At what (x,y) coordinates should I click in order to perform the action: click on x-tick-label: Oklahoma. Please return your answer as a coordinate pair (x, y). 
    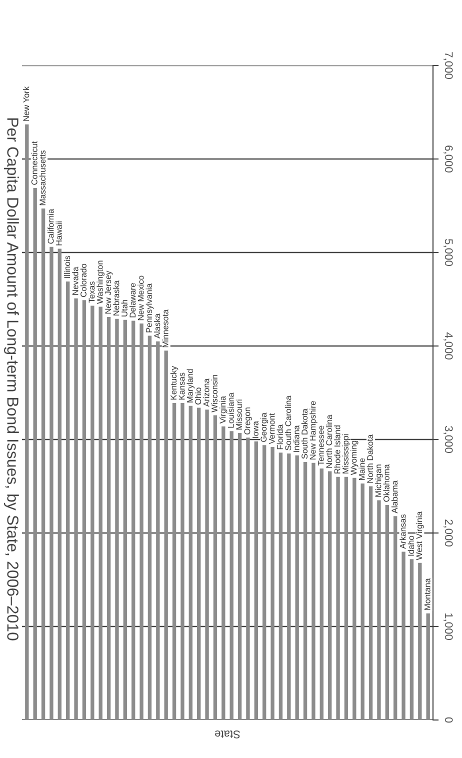
    Looking at the image, I should click on (386, 483).